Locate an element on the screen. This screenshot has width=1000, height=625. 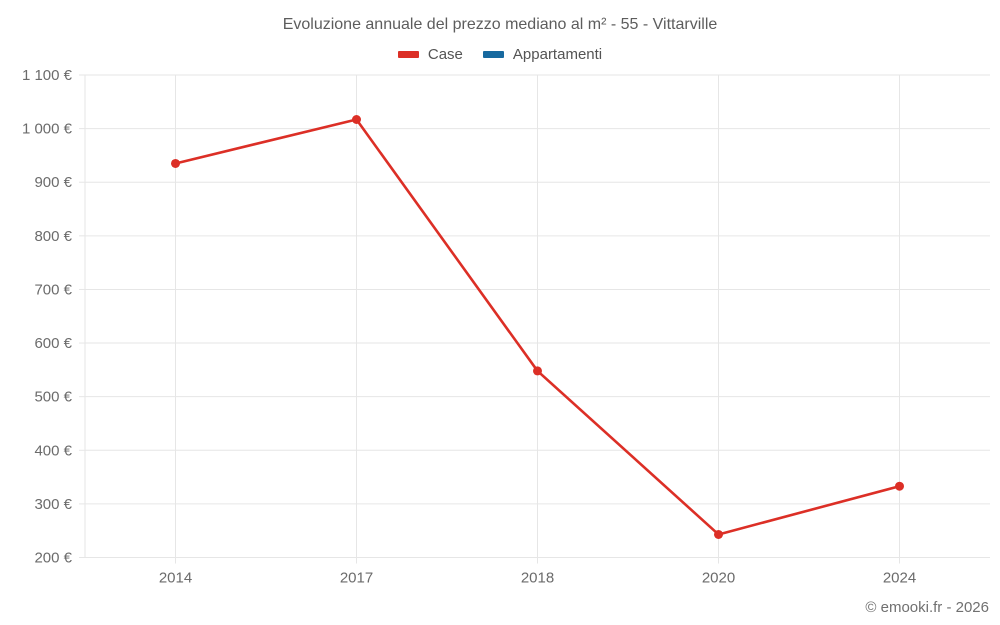
legend-label-case: Case is located at coordinates (445, 54).